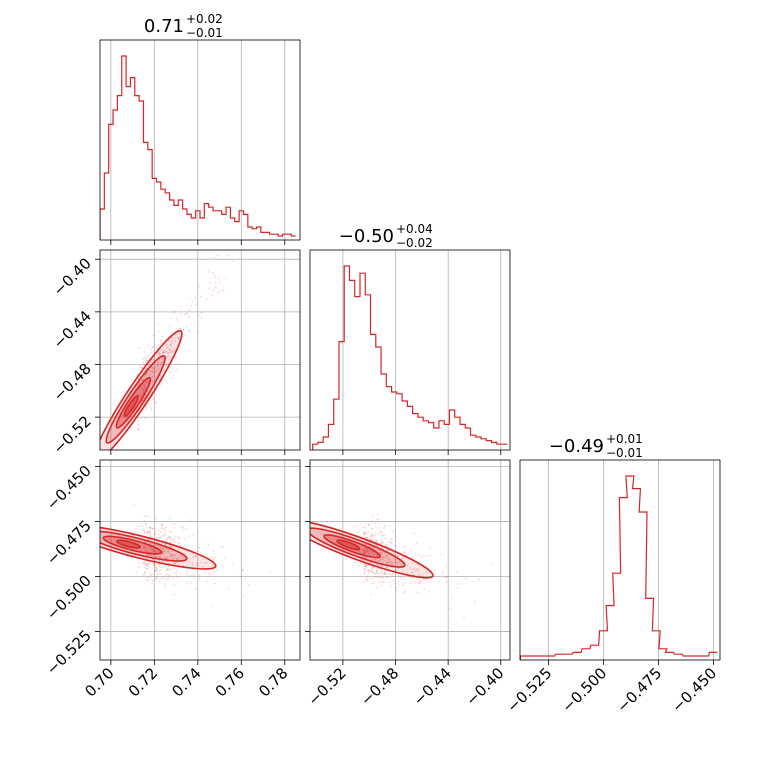  Describe the element at coordinates (410, 338) in the screenshot. I see `panel-1-1: −0.50 +0.04−0.02` at that location.